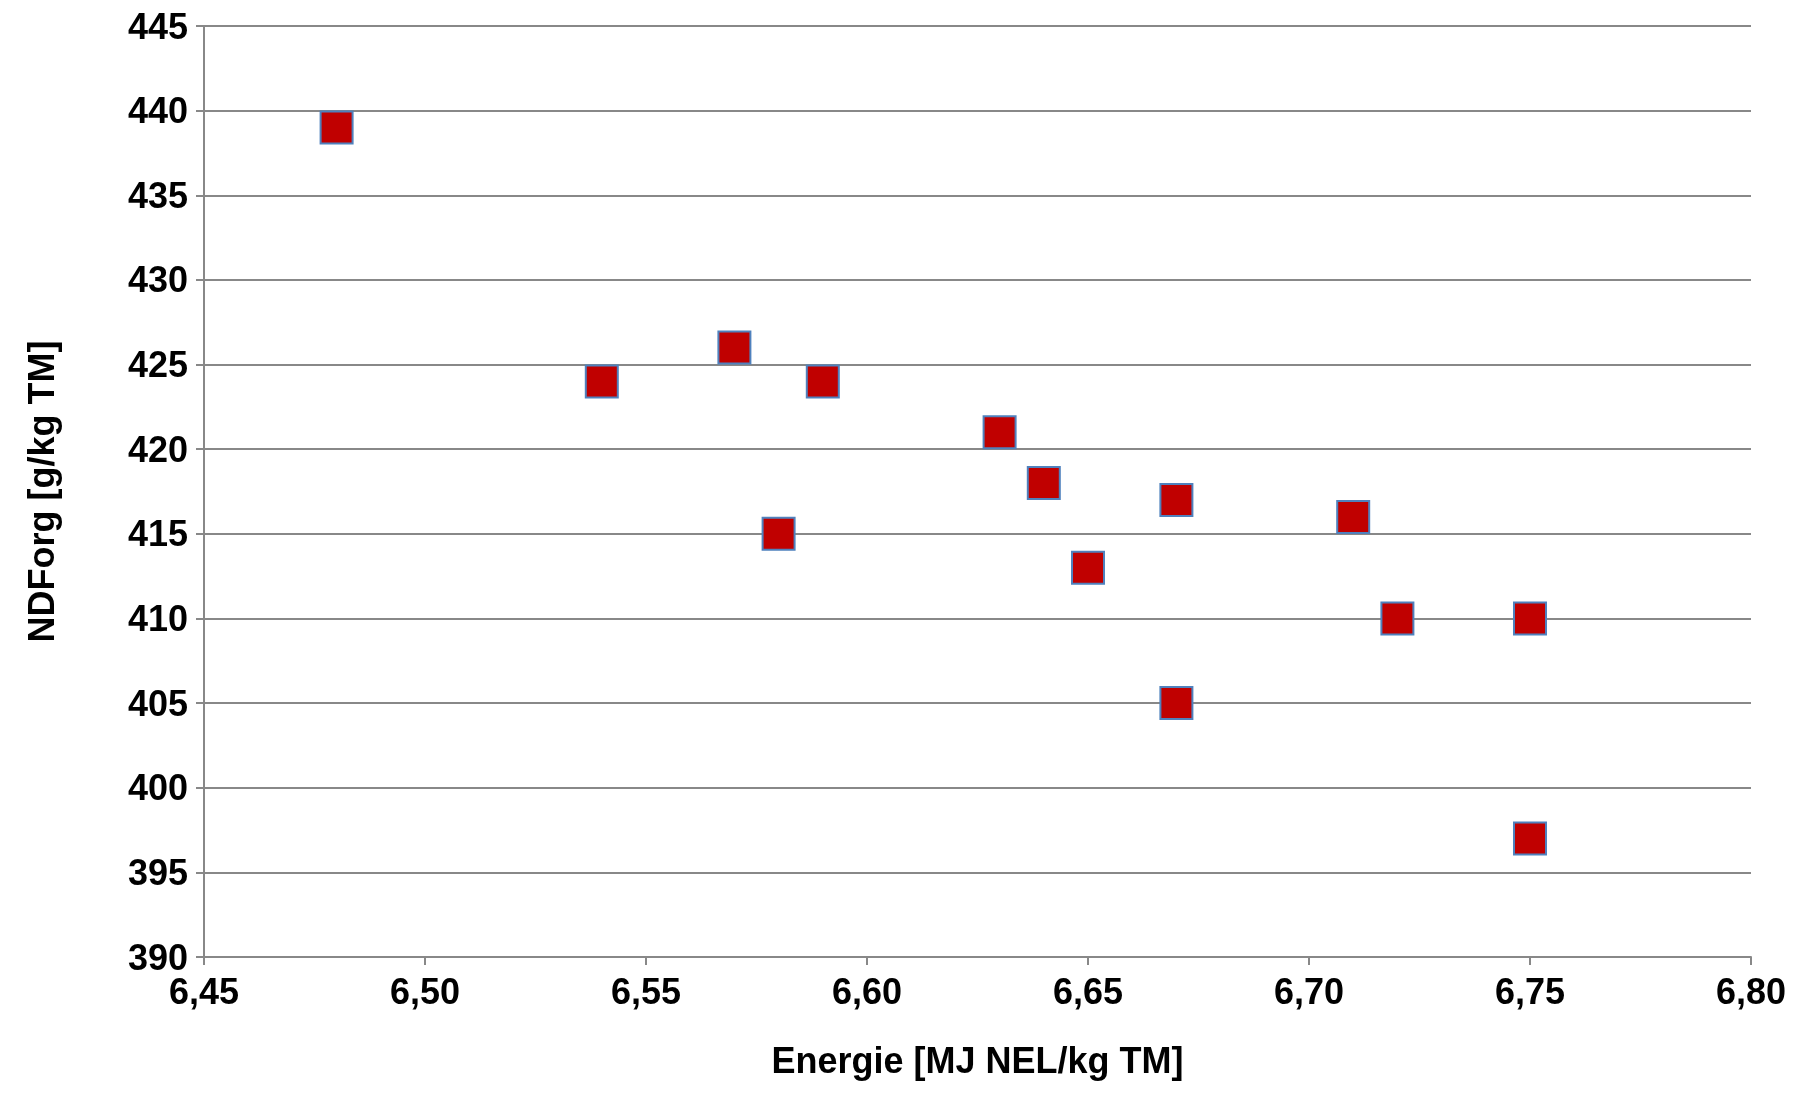  I want to click on x-tick-label: 6,70, so click(1309, 991).